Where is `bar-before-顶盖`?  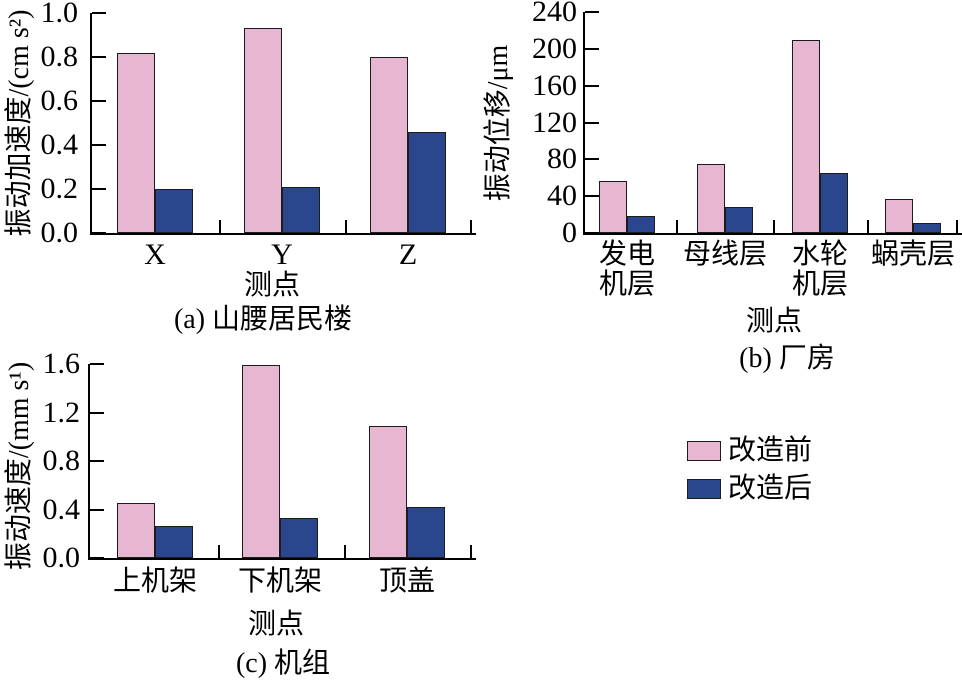 bar-before-顶盖 is located at coordinates (388, 492).